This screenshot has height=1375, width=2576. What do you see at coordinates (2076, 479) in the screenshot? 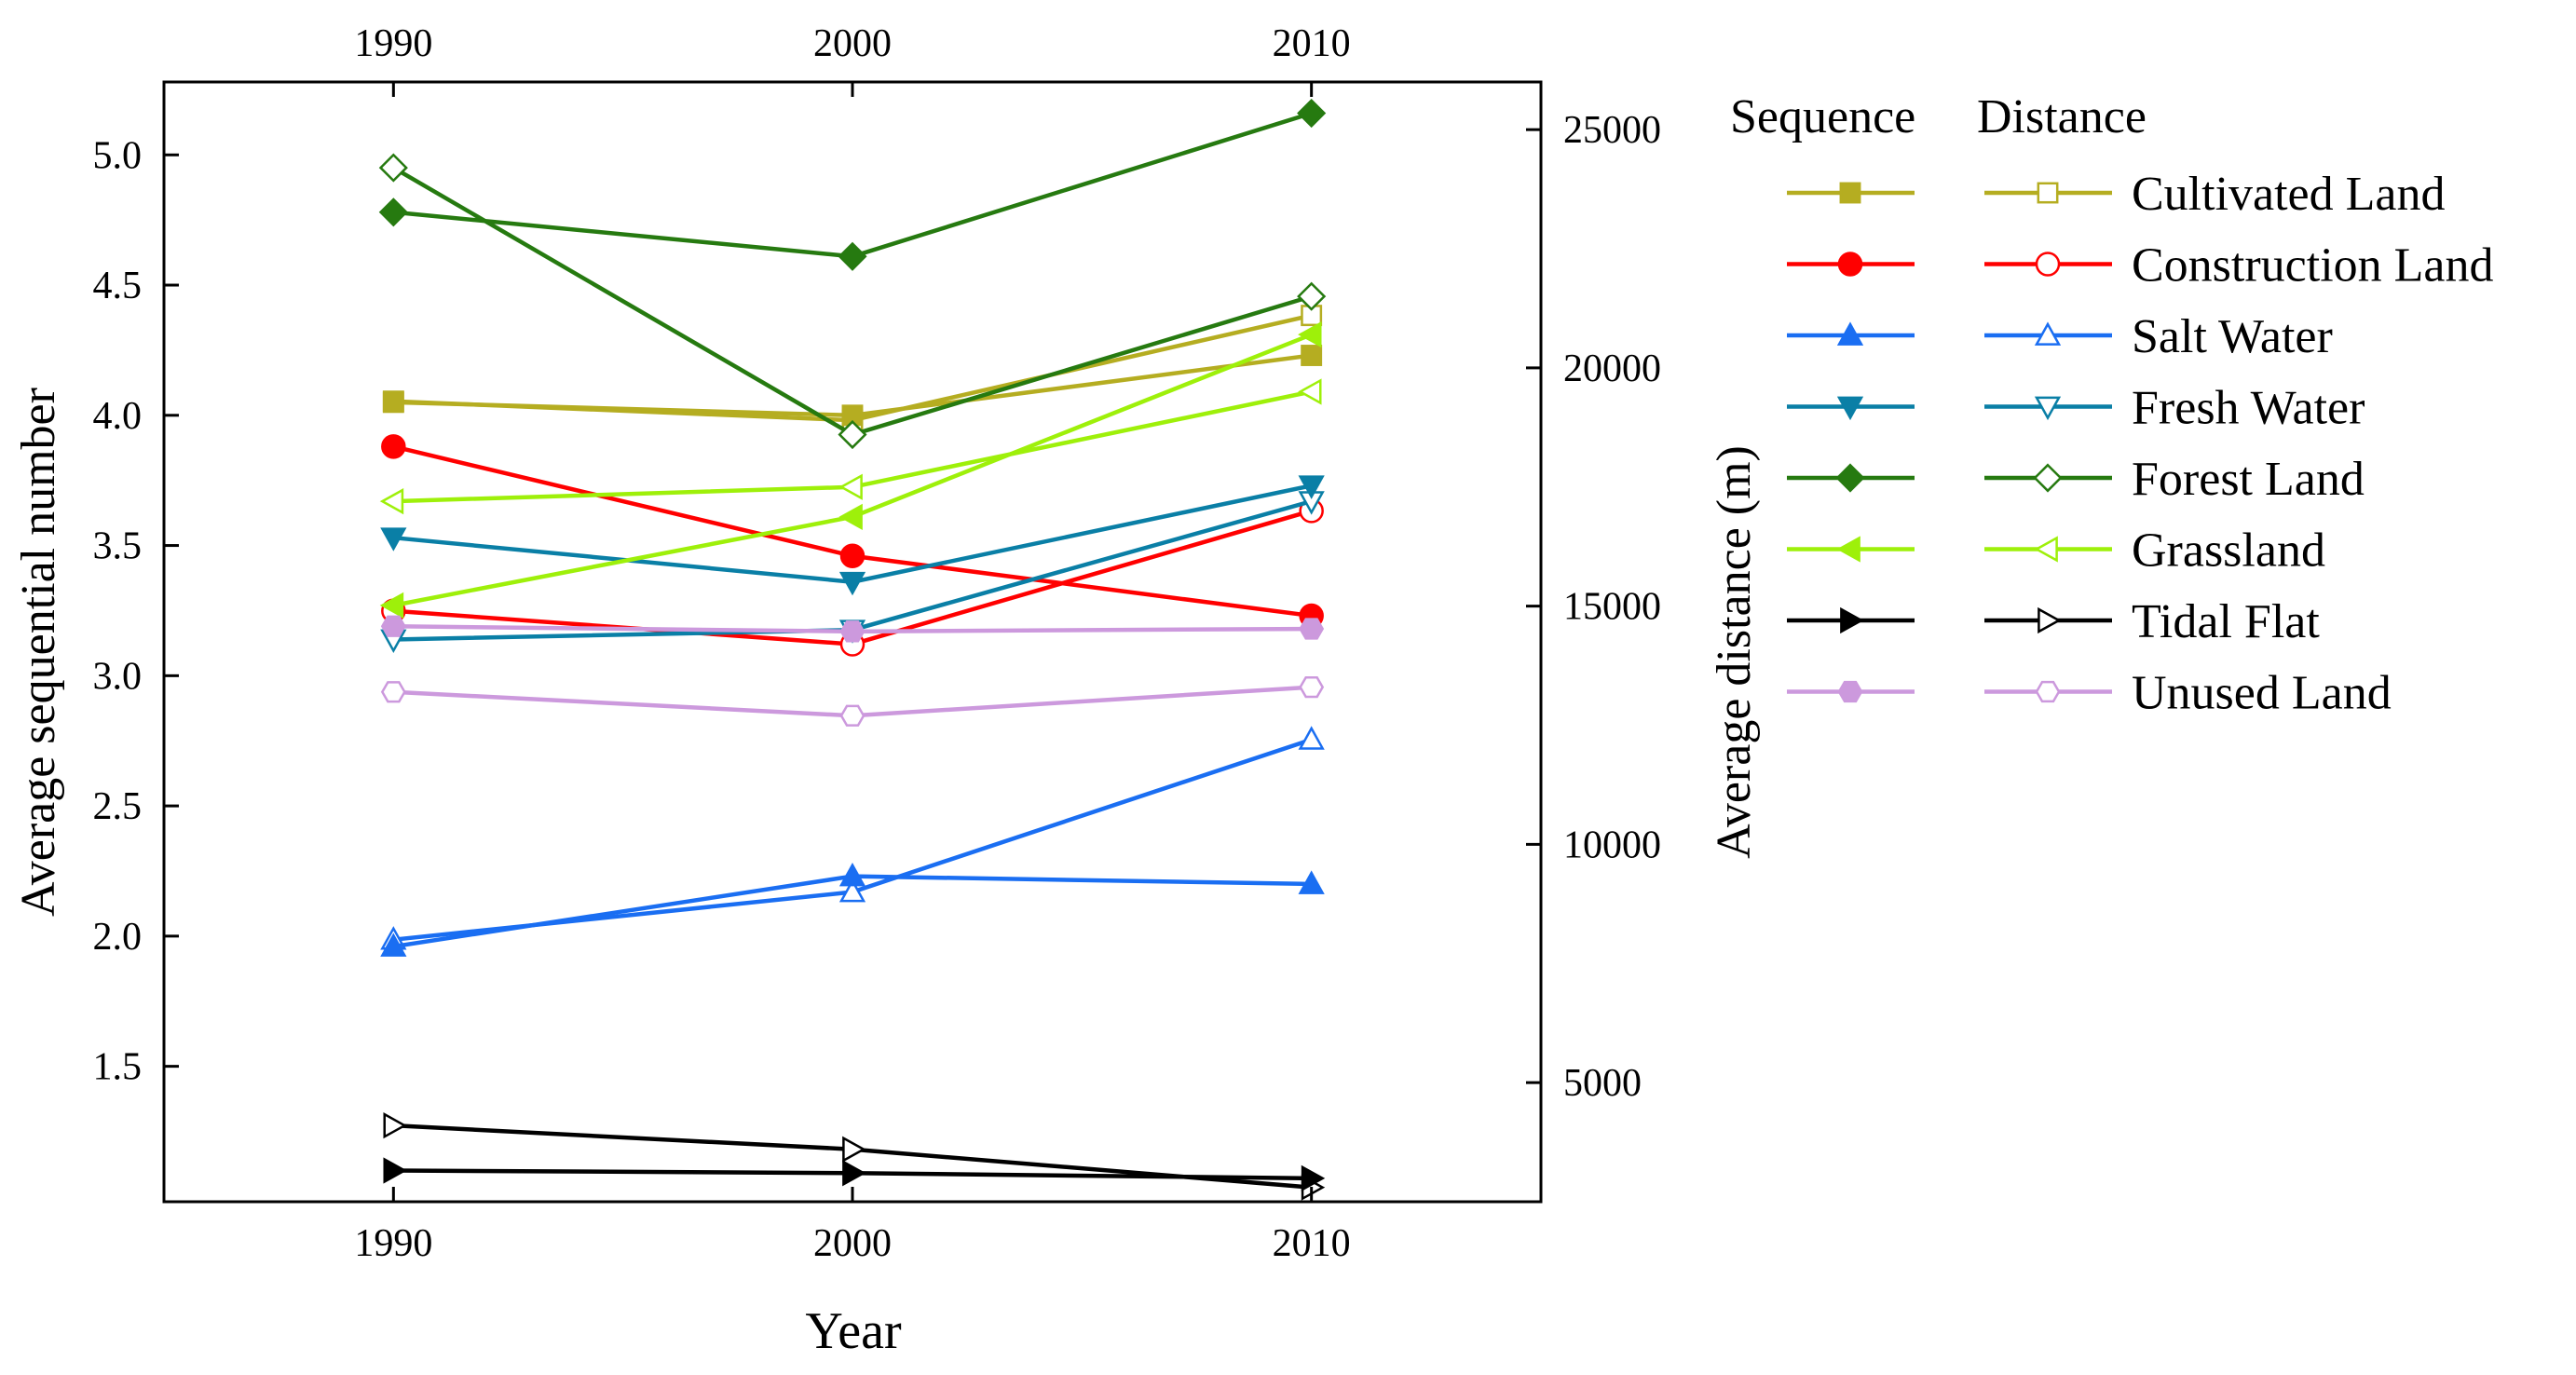
I see `legend-item-forest-land: Forest Land` at bounding box center [2076, 479].